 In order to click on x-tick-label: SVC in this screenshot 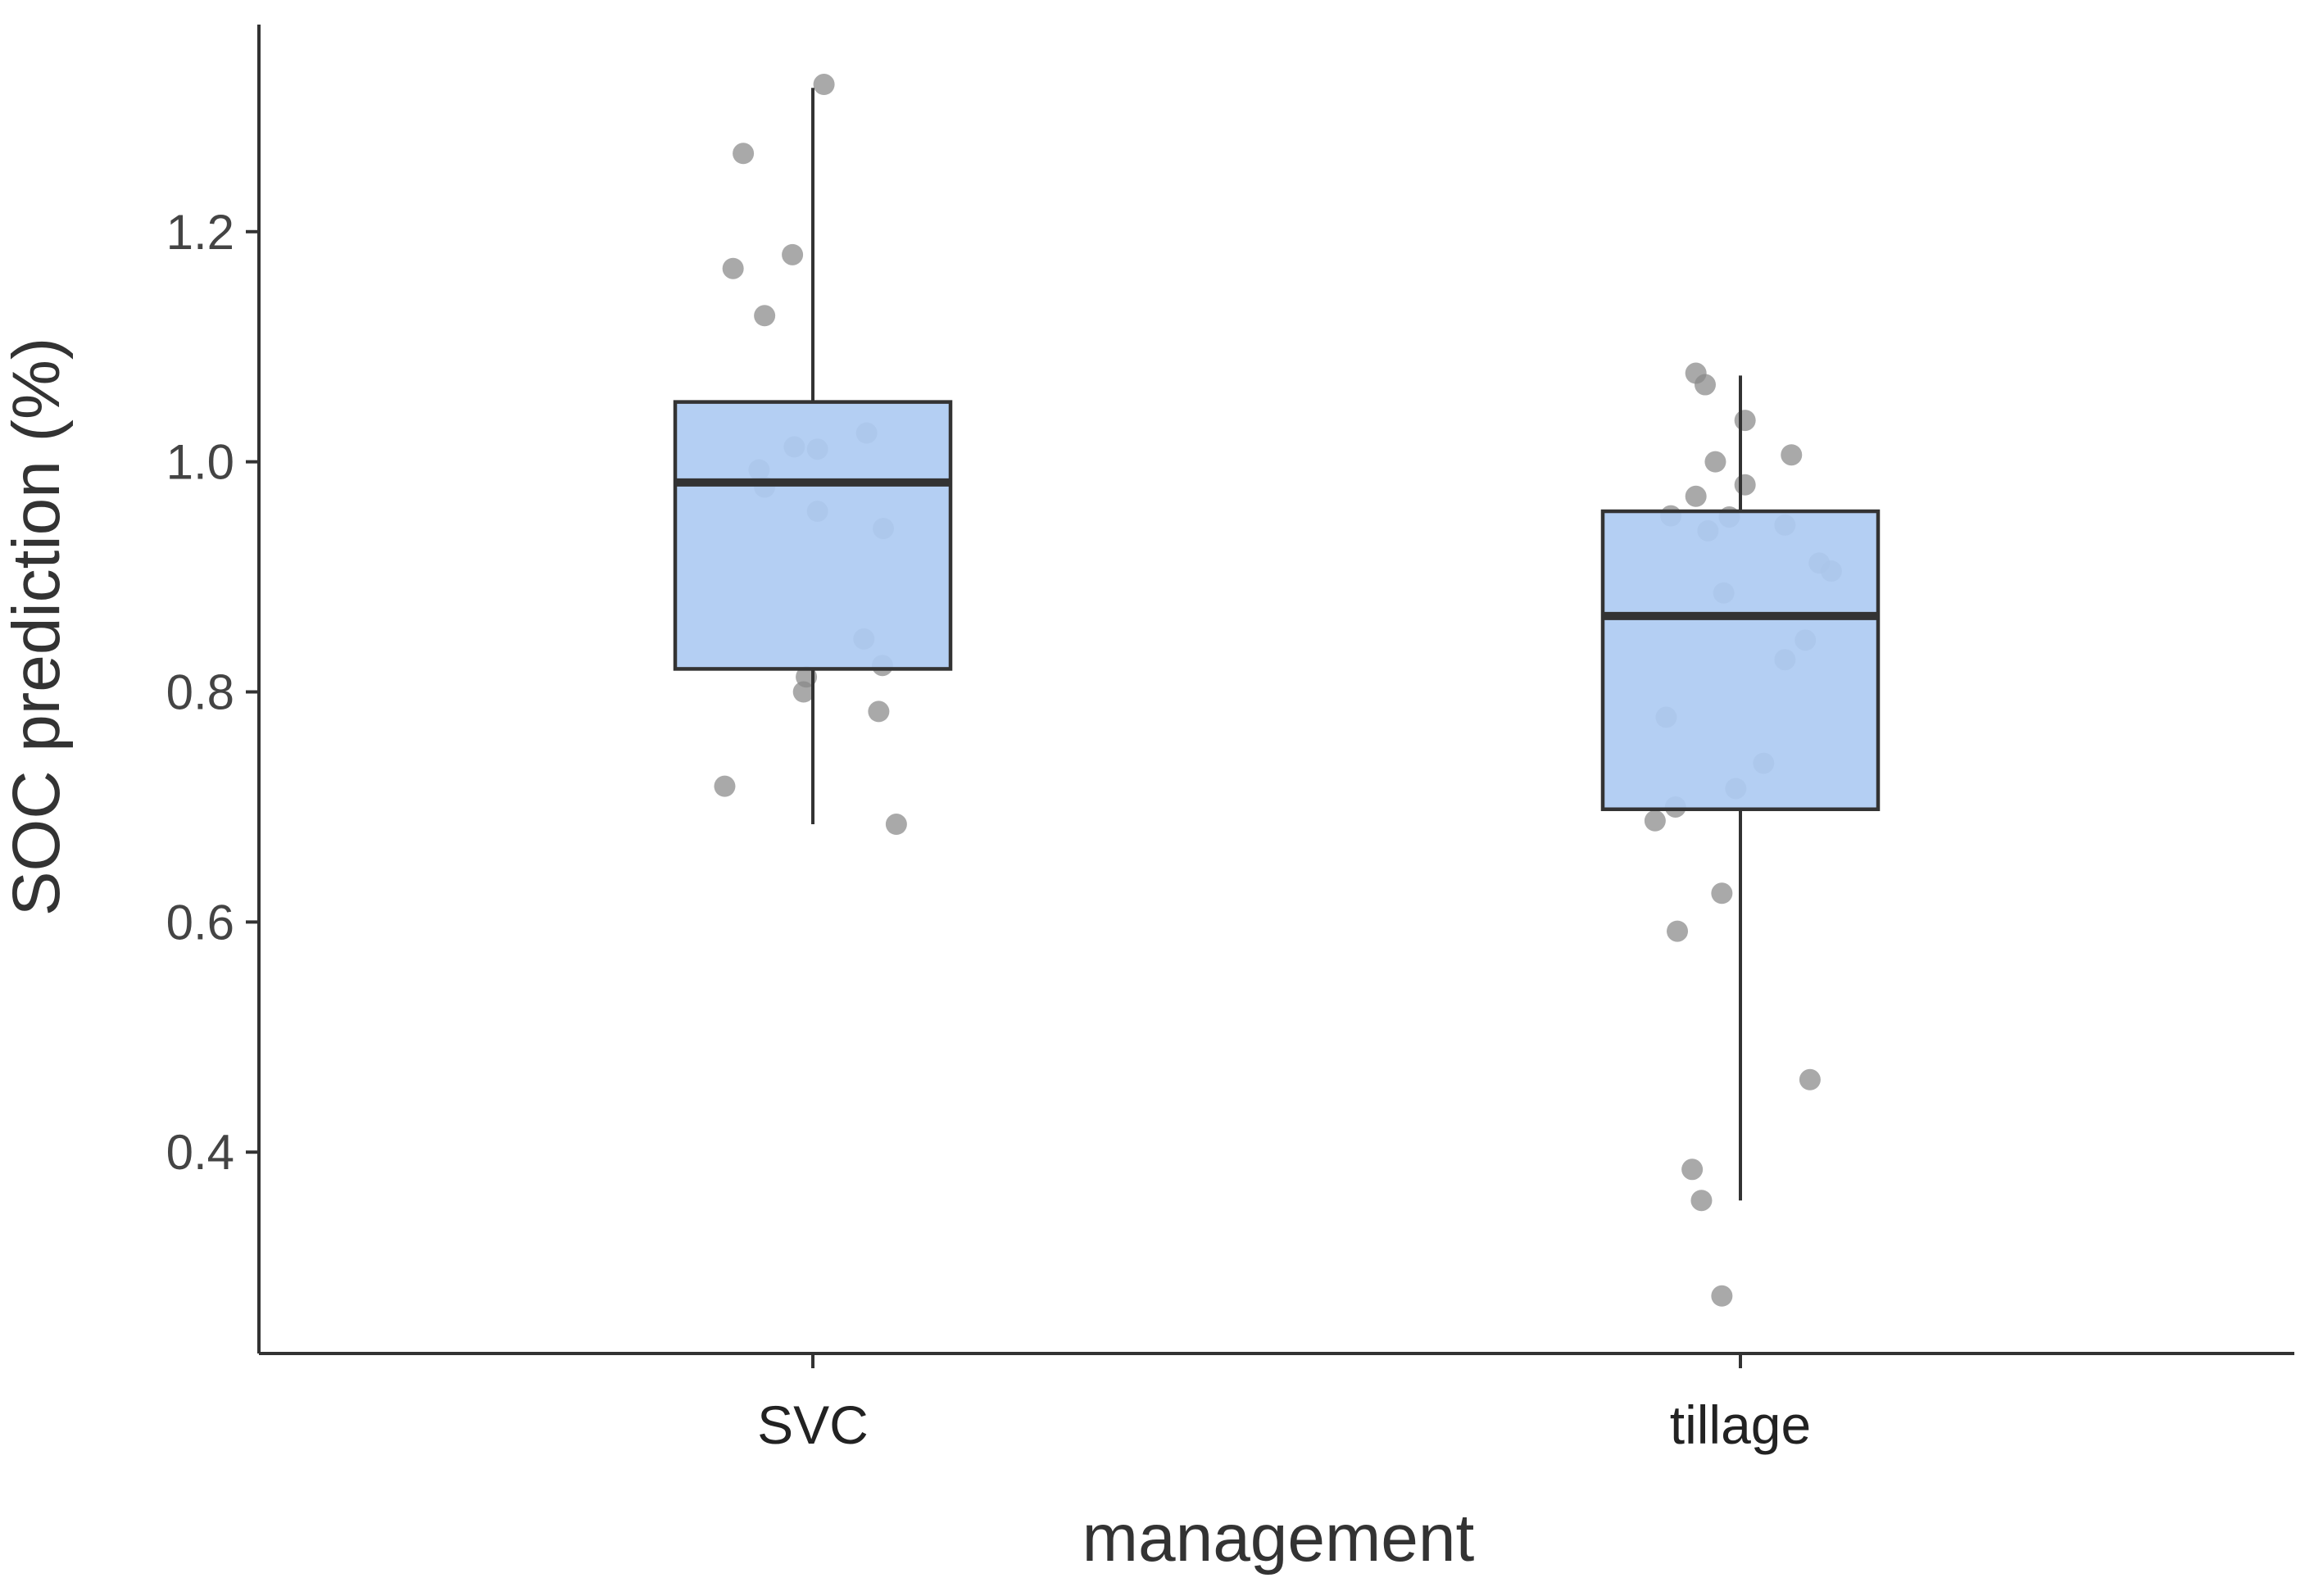, I will do `click(813, 1424)`.